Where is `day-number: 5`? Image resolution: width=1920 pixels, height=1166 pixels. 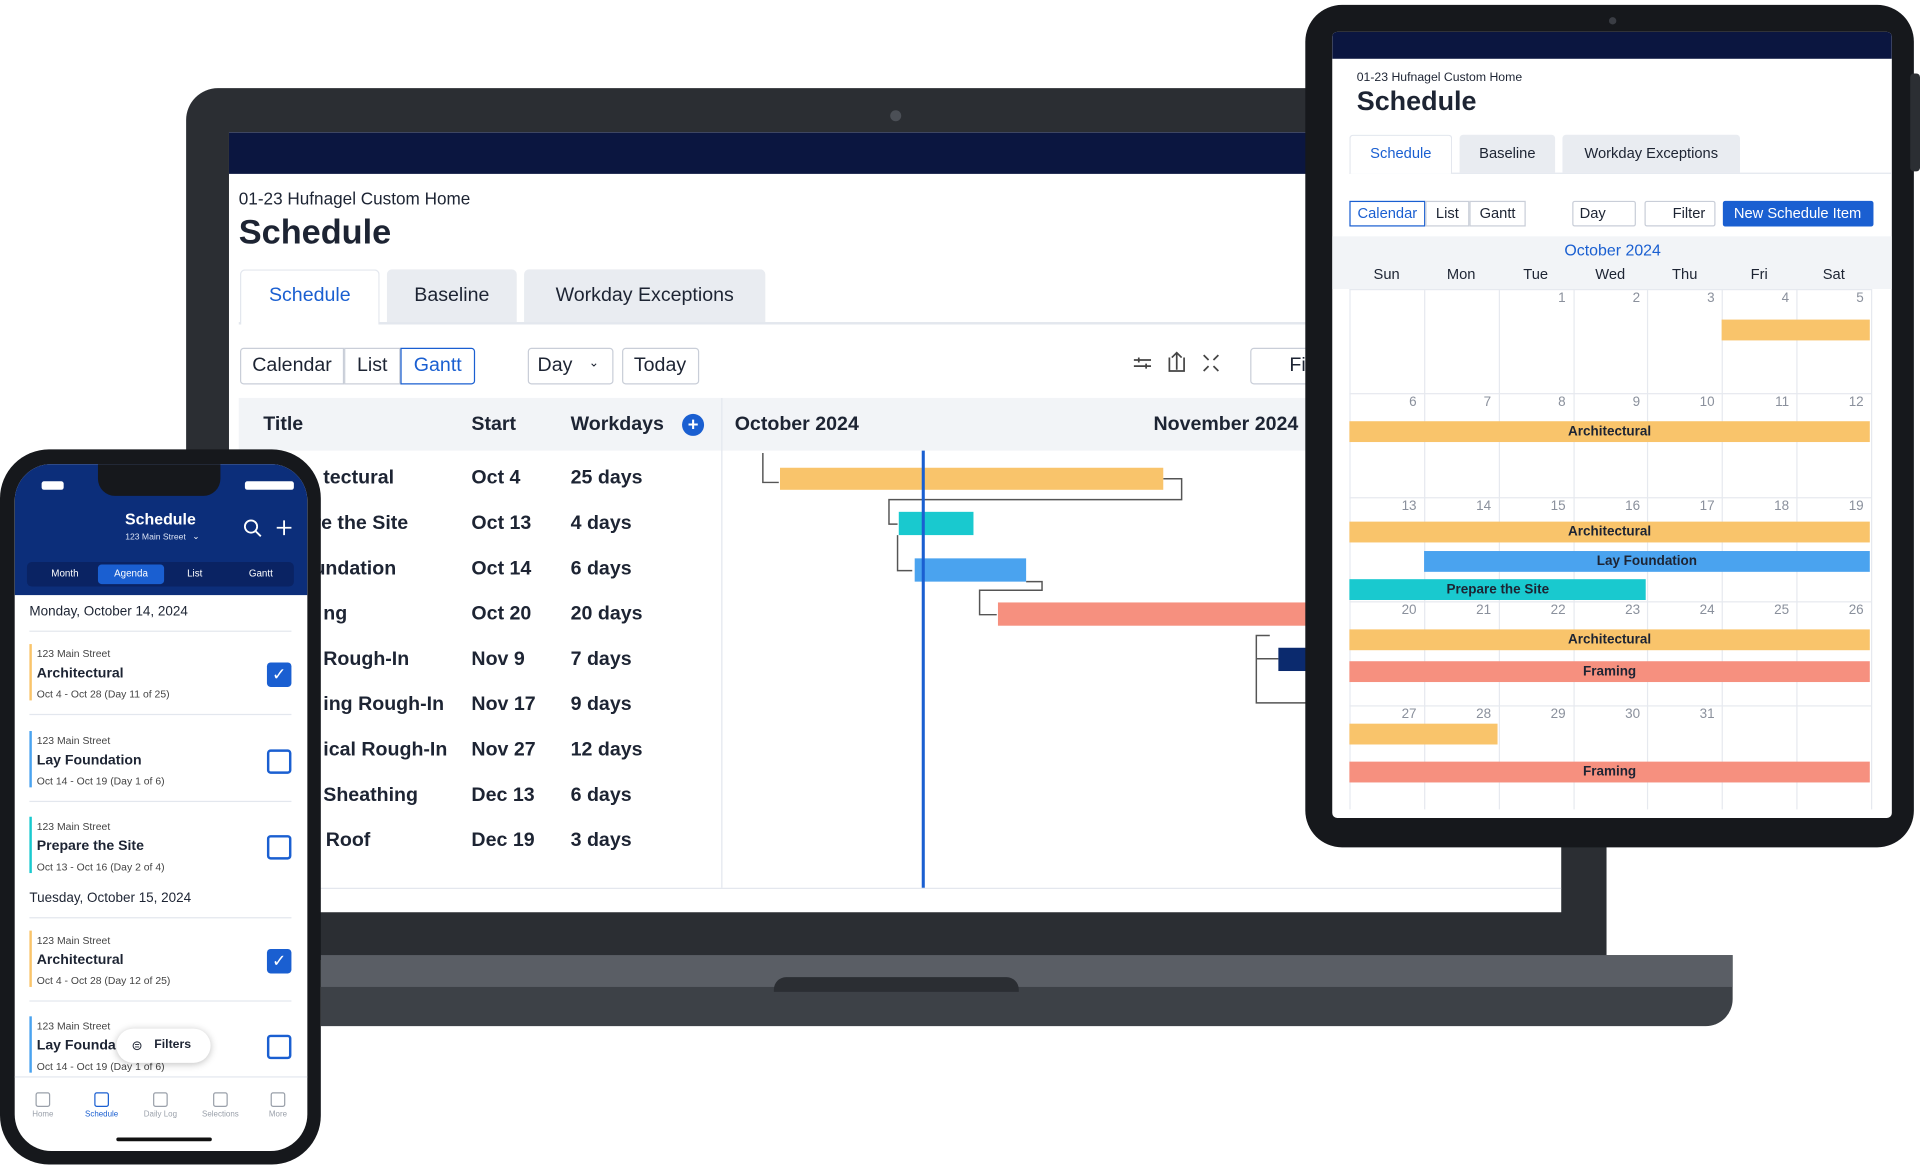 day-number: 5 is located at coordinates (1860, 298).